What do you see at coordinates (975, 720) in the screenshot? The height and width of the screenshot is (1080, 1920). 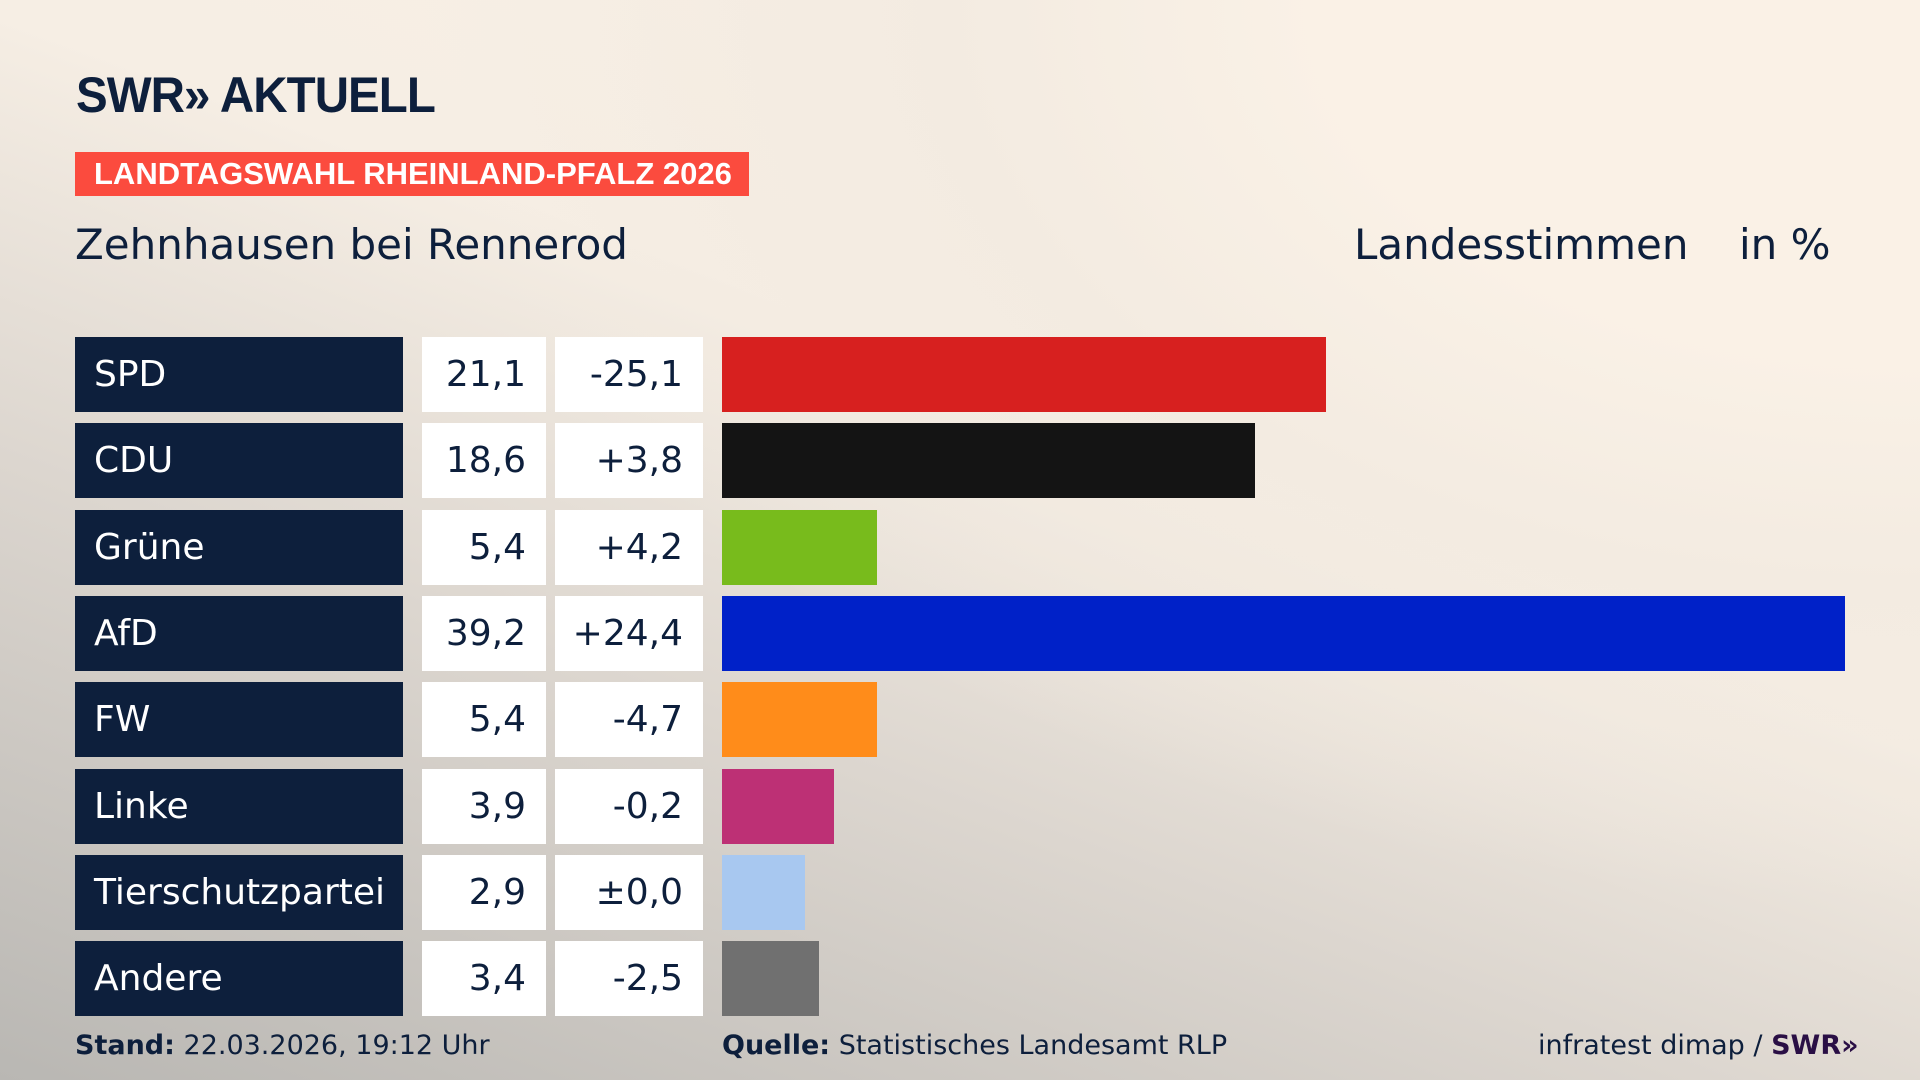 I see `result-row: FW 5,4 -4,7` at bounding box center [975, 720].